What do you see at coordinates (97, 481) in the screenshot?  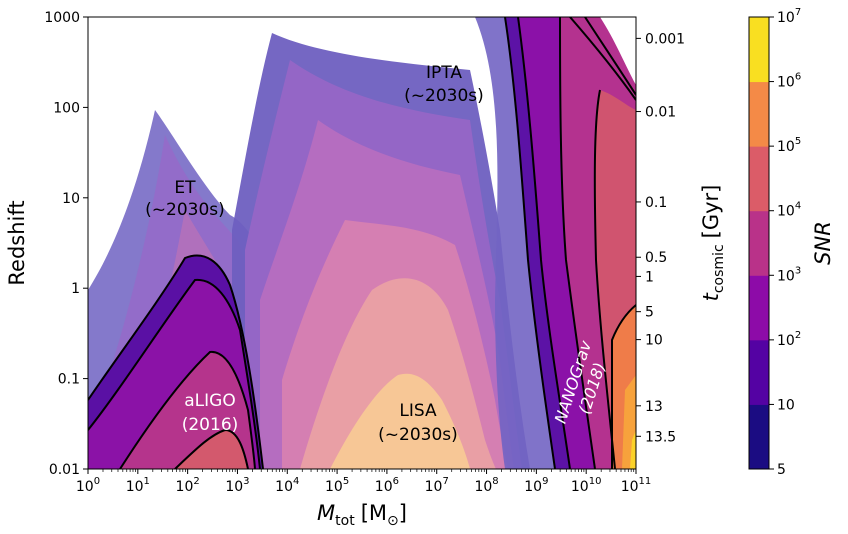 I see `x-tick-exp: 0` at bounding box center [97, 481].